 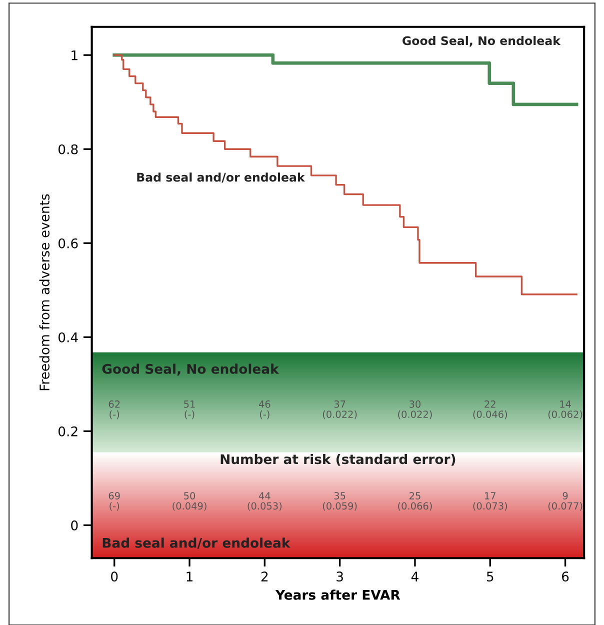 What do you see at coordinates (490, 577) in the screenshot?
I see `x-tick-label: 5` at bounding box center [490, 577].